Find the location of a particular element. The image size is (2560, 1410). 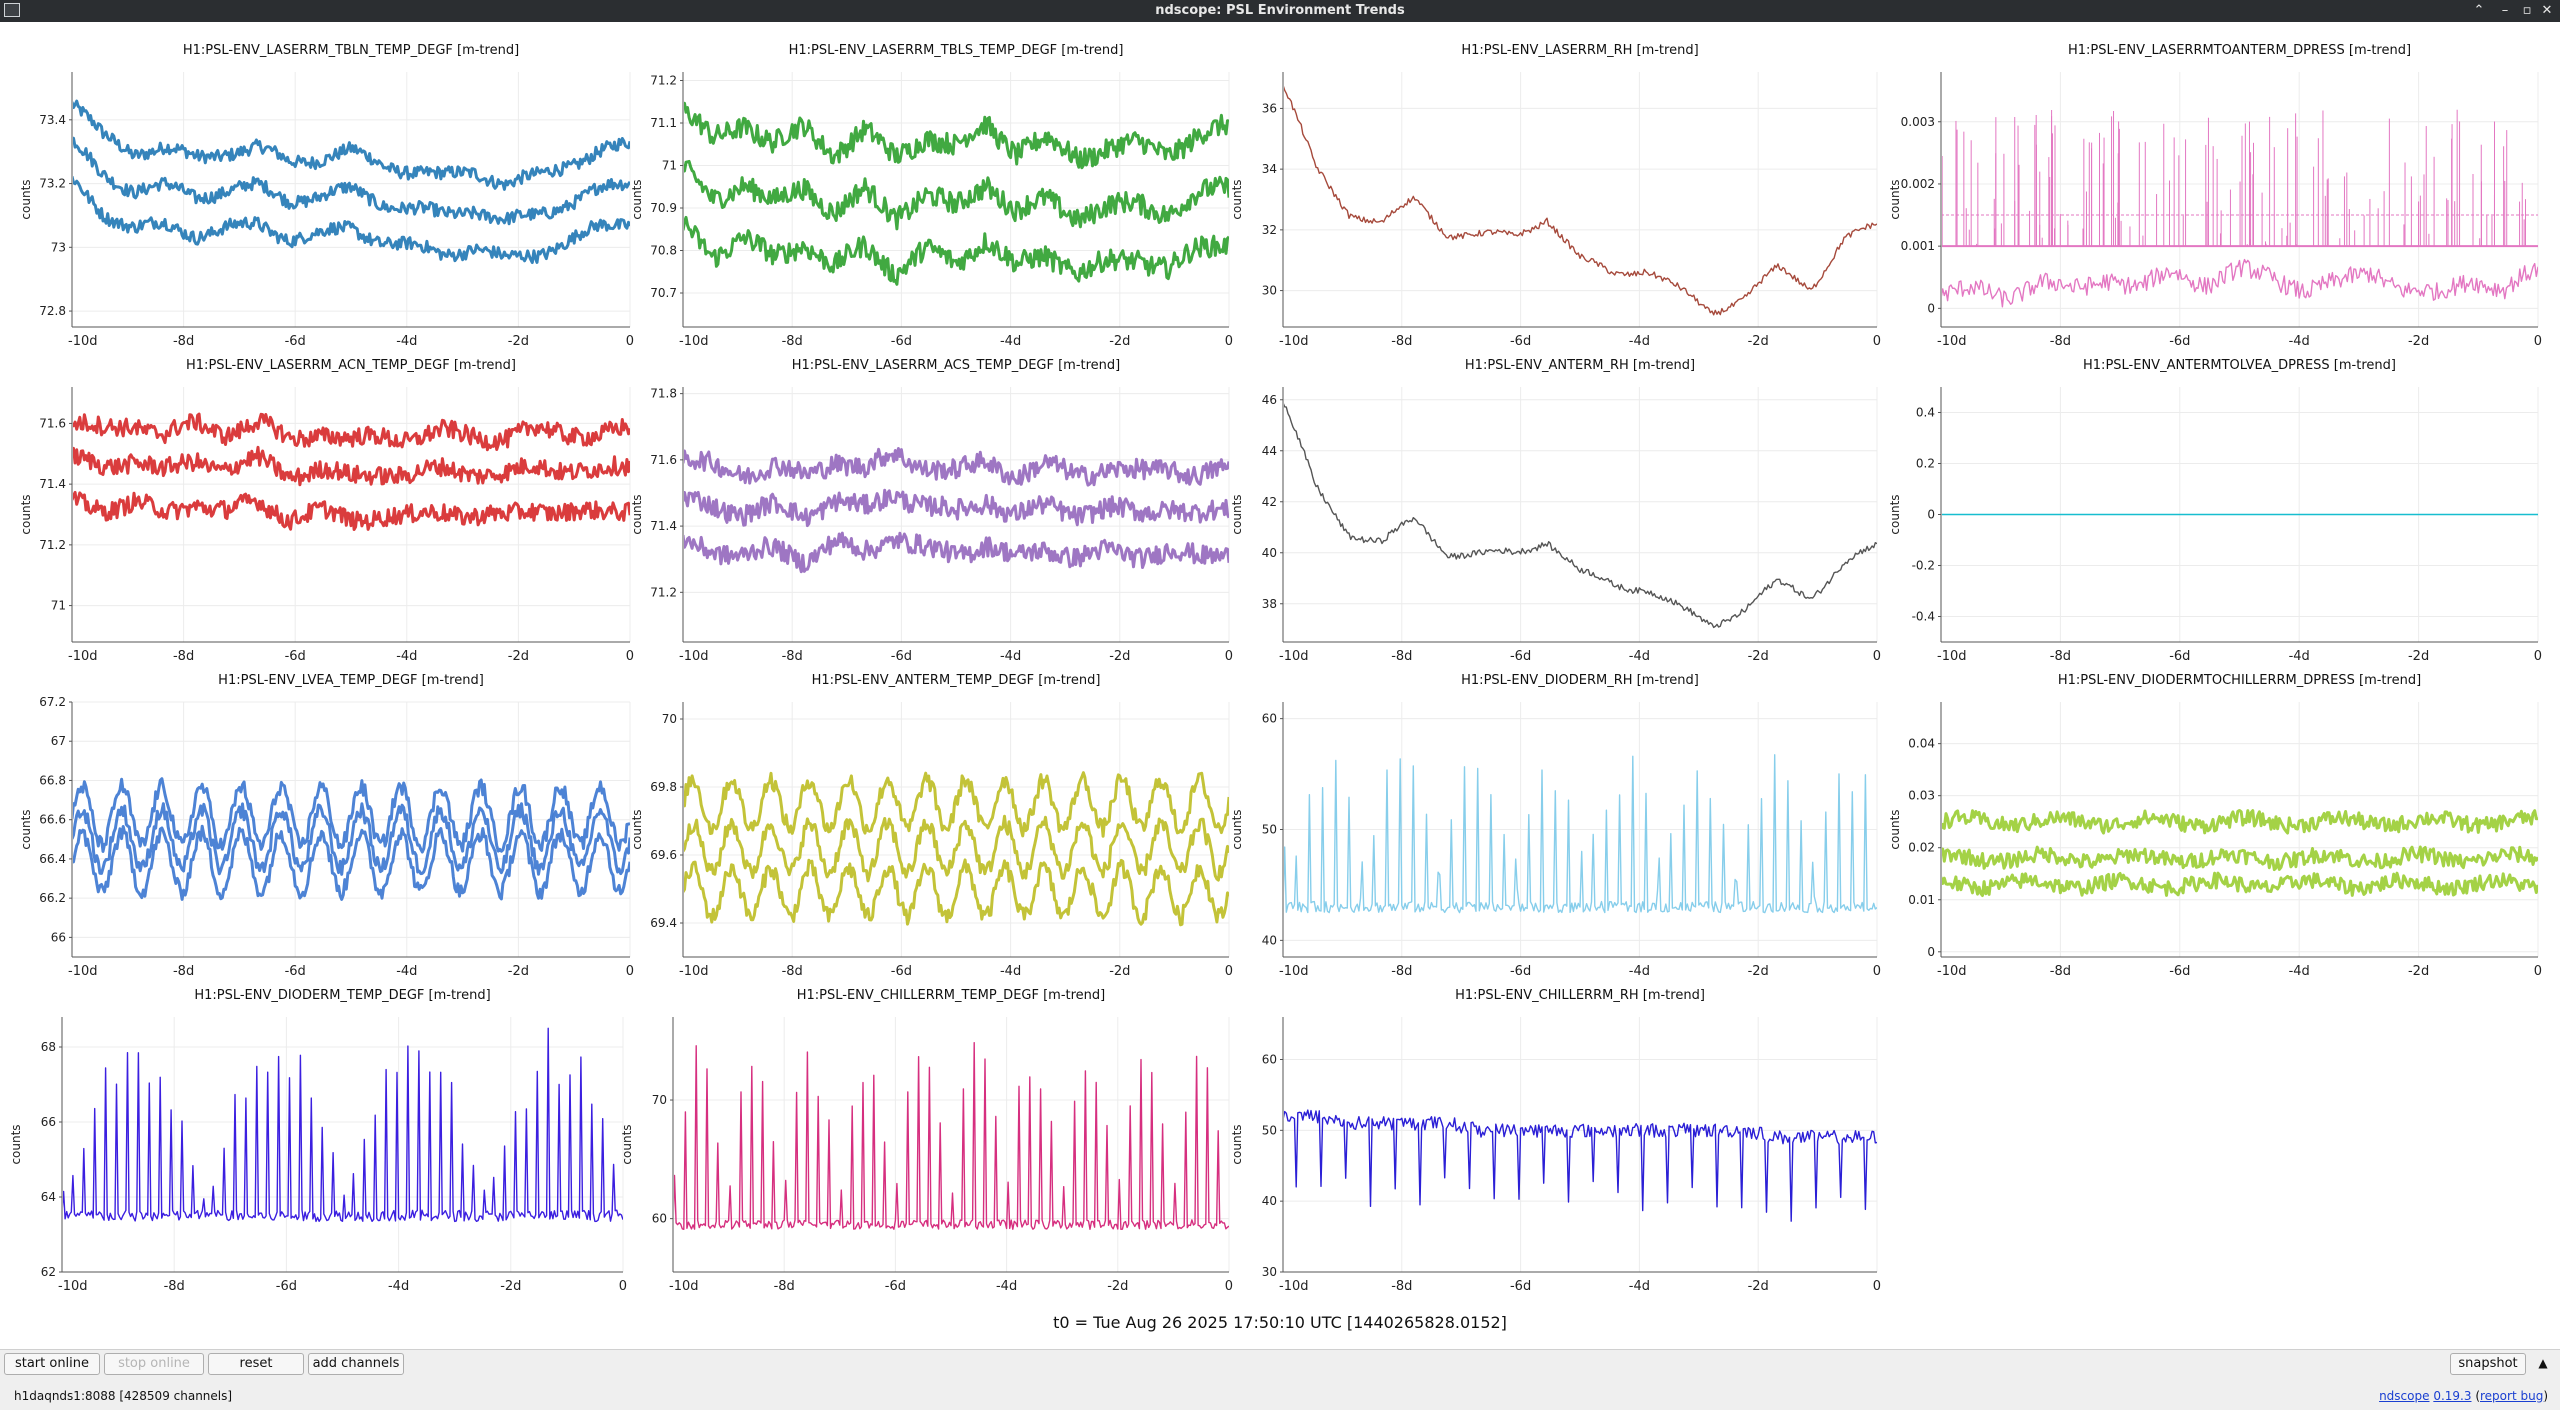

y-tick-label: 66.6 is located at coordinates (52, 820).